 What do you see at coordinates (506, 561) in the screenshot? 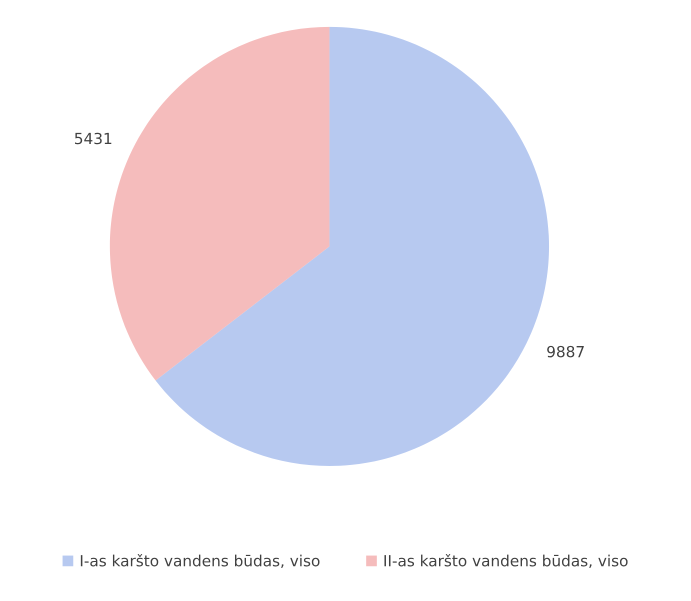
I see `legend-label: II-as karšto vandens būdas, viso` at bounding box center [506, 561].